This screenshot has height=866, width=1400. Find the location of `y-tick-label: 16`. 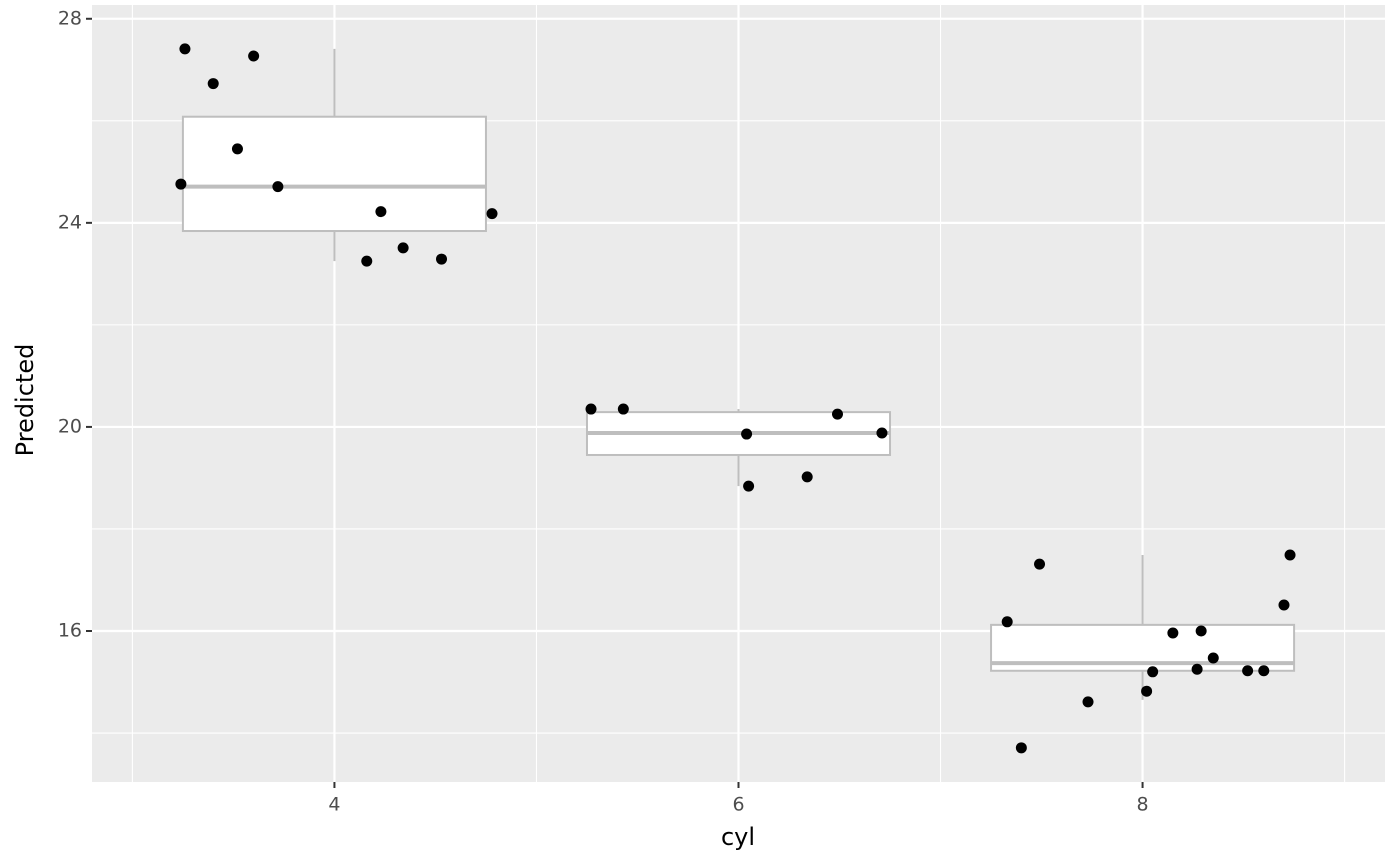

y-tick-label: 16 is located at coordinates (70, 630).